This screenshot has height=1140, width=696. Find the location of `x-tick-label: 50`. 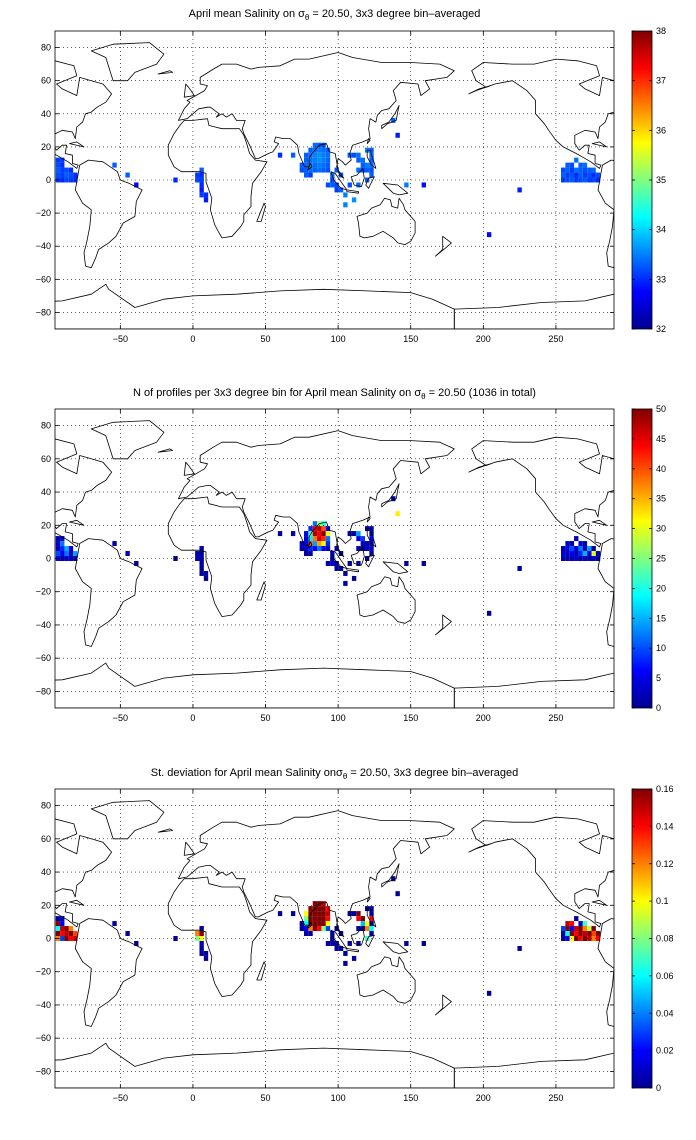

x-tick-label: 50 is located at coordinates (266, 1098).